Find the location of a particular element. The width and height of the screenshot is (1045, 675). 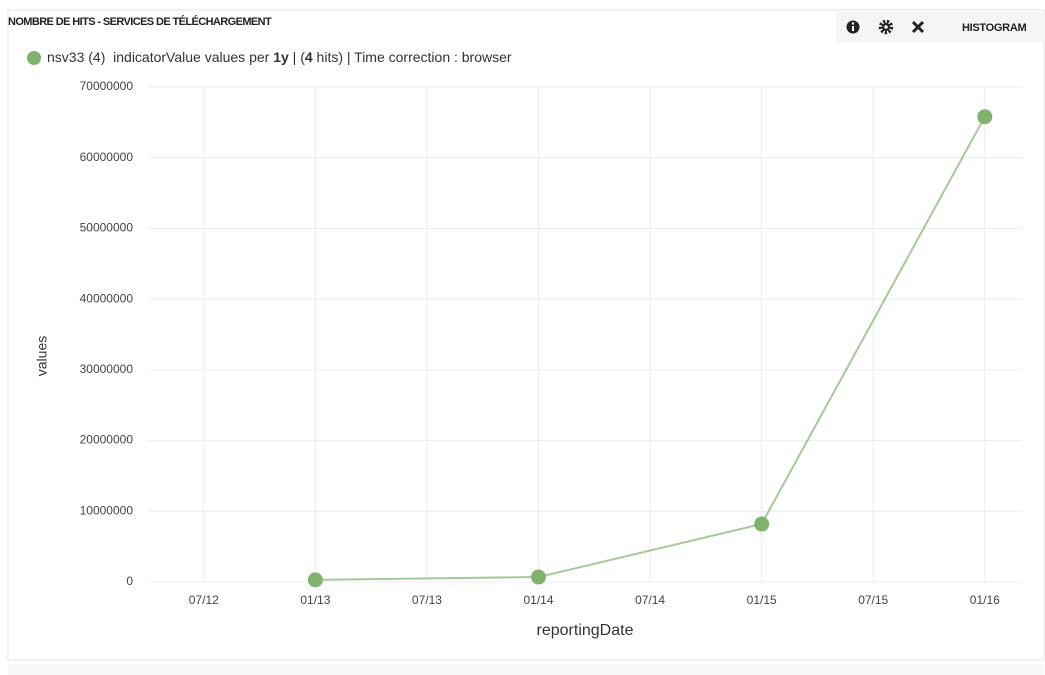

x-tick-label: 01/16 is located at coordinates (985, 600).